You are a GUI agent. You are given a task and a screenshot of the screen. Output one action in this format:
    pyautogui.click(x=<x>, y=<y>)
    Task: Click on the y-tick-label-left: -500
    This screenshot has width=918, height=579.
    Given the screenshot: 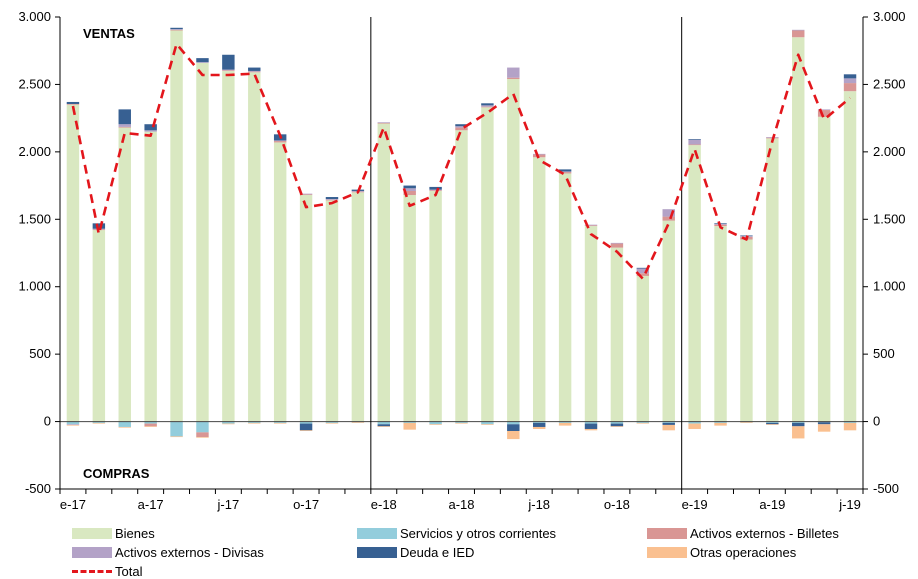 What is the action you would take?
    pyautogui.click(x=38, y=488)
    